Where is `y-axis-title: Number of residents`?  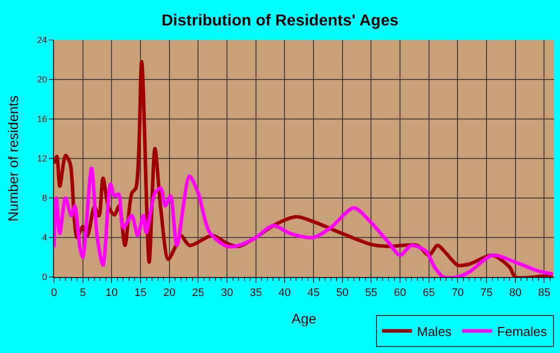
y-axis-title: Number of residents is located at coordinates (12, 158).